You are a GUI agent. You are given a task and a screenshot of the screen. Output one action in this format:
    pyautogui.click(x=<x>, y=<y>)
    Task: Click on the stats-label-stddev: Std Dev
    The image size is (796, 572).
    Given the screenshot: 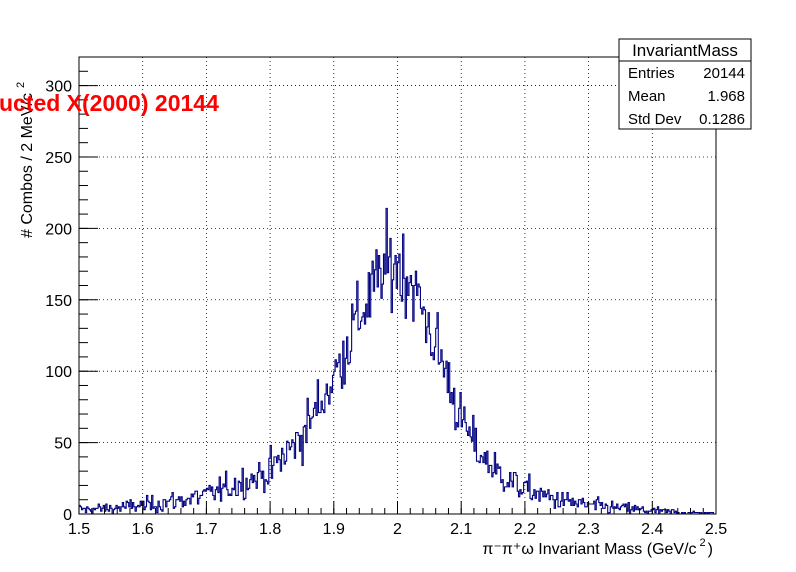 What is the action you would take?
    pyautogui.click(x=655, y=119)
    